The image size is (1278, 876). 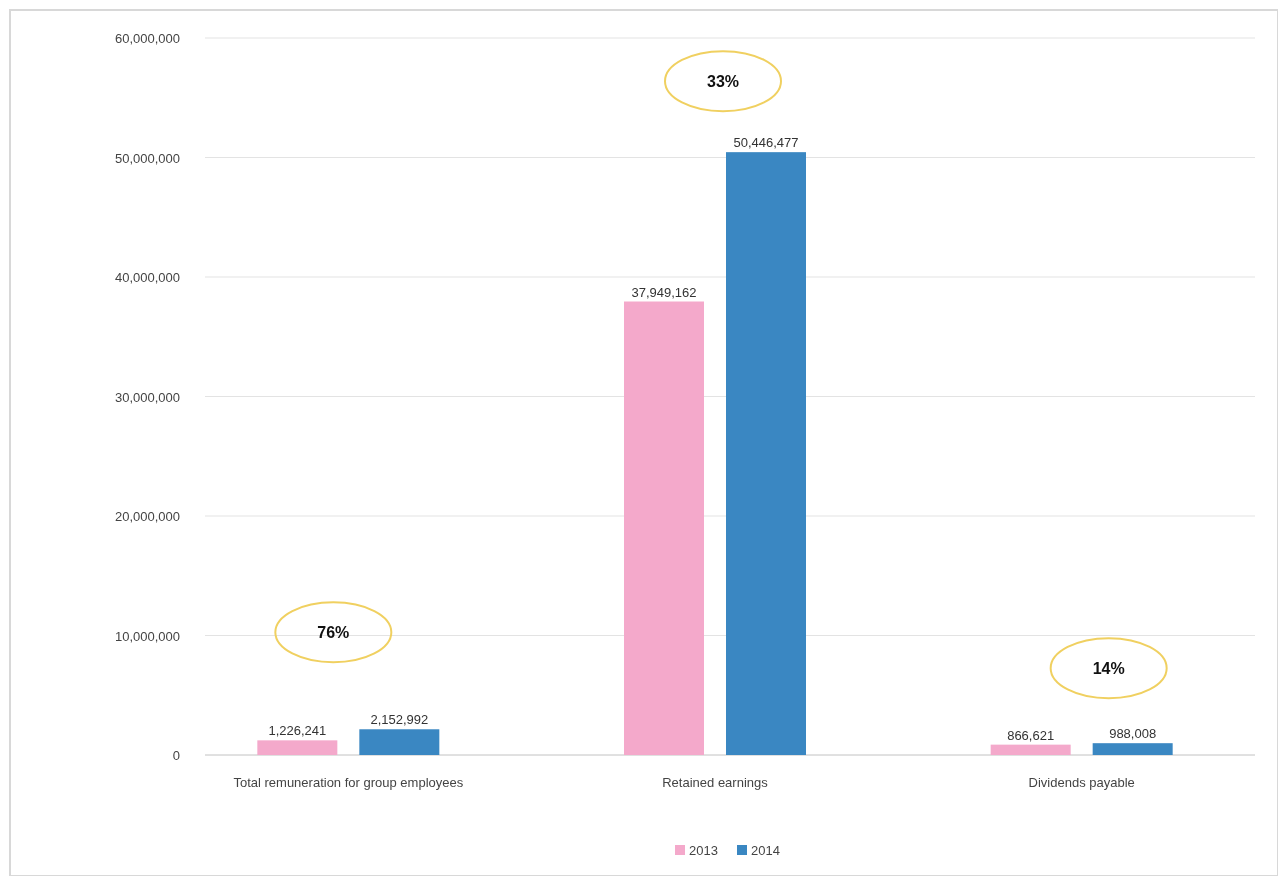 I want to click on data-label: 866,621, so click(x=1031, y=735).